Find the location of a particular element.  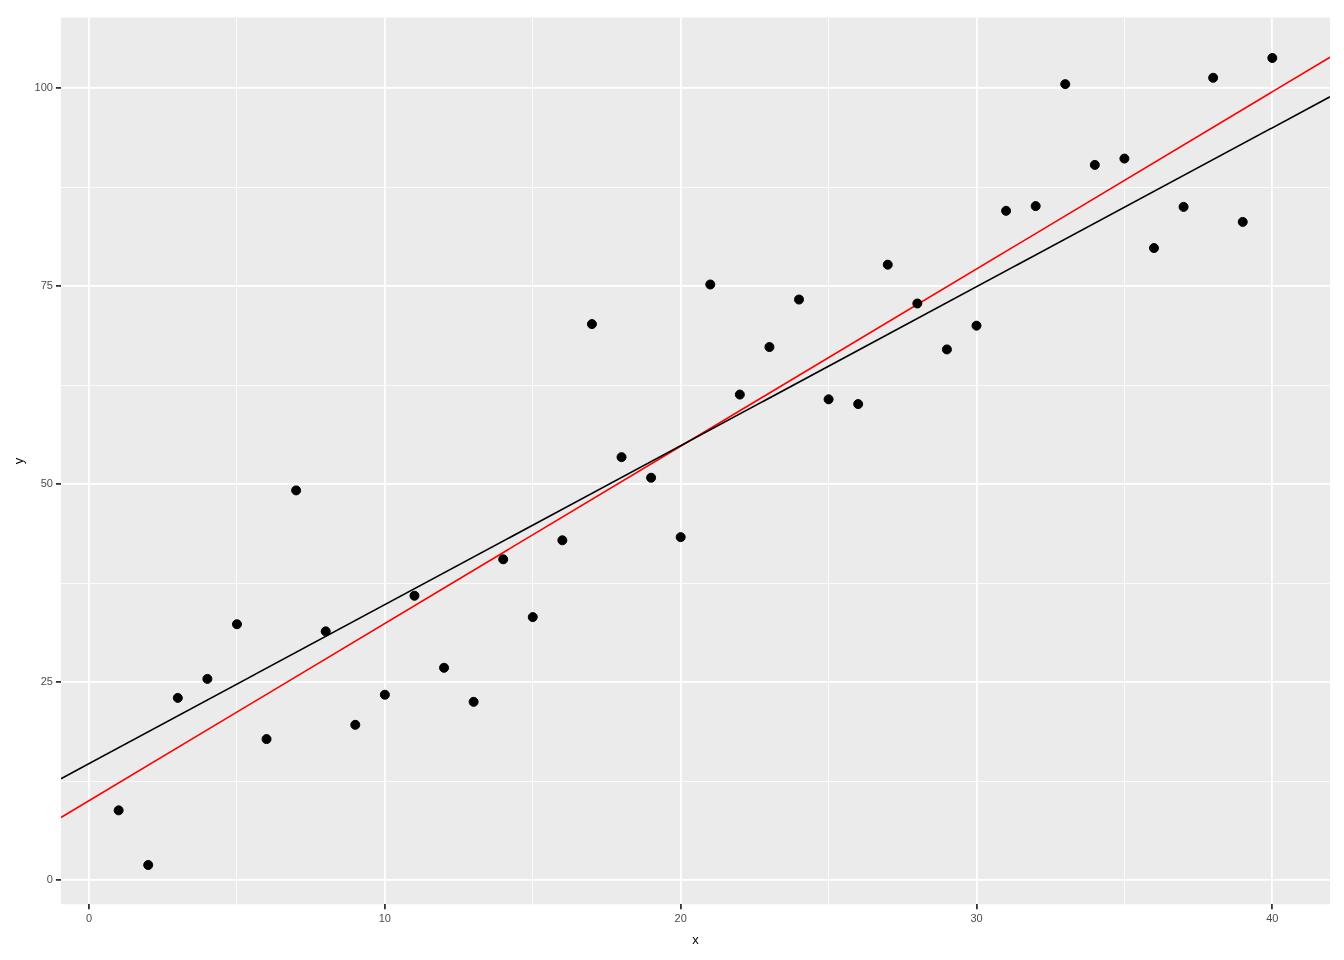

x-tick-label: 20 is located at coordinates (680, 917).